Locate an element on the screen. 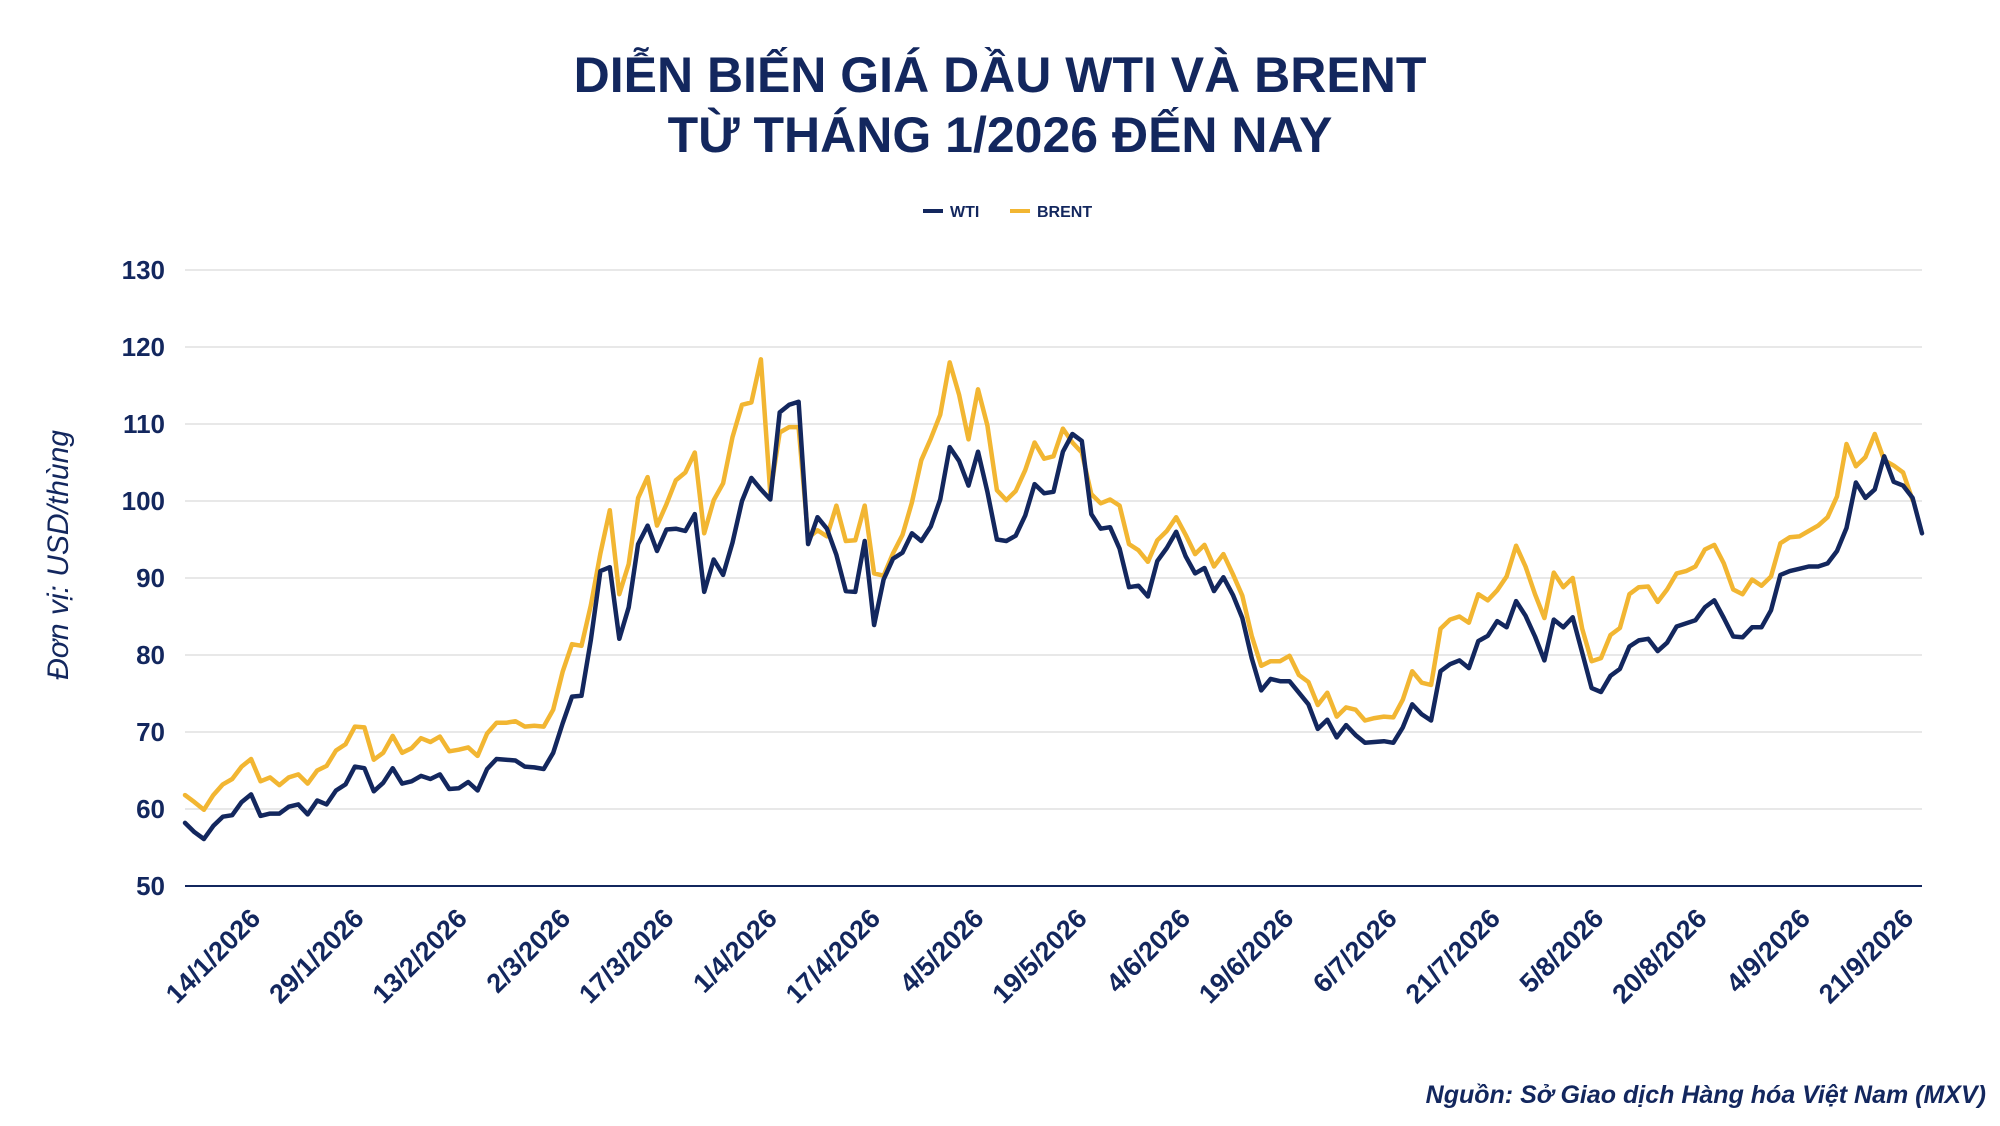 The image size is (2000, 1126). y-axis-ticks: 50 60 70 80 90 100 110 120 130 is located at coordinates (143, 578).